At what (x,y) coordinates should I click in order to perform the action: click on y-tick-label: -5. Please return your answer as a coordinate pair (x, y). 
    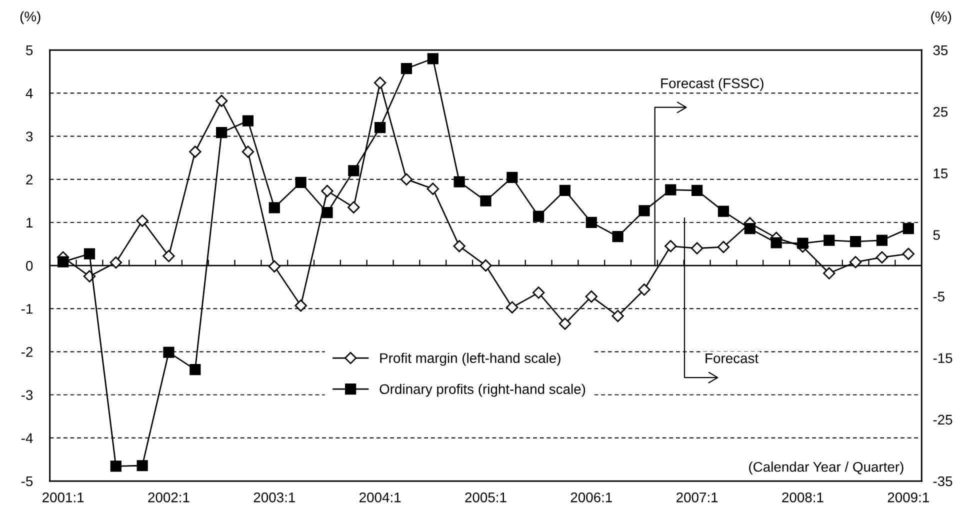
    Looking at the image, I should click on (27, 481).